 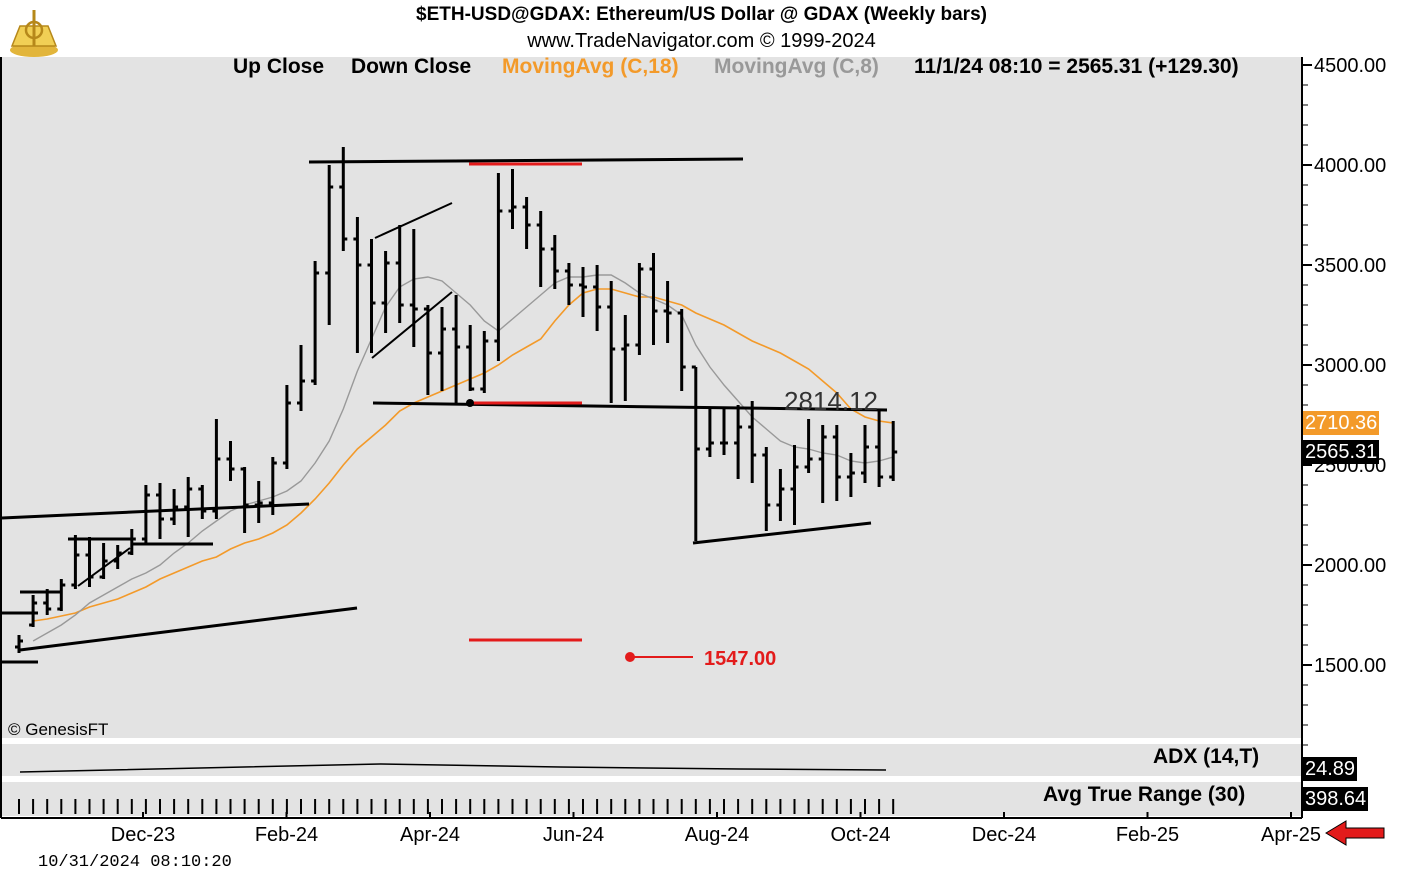 I want to click on x-tick-label: Jun-24, so click(x=573, y=835).